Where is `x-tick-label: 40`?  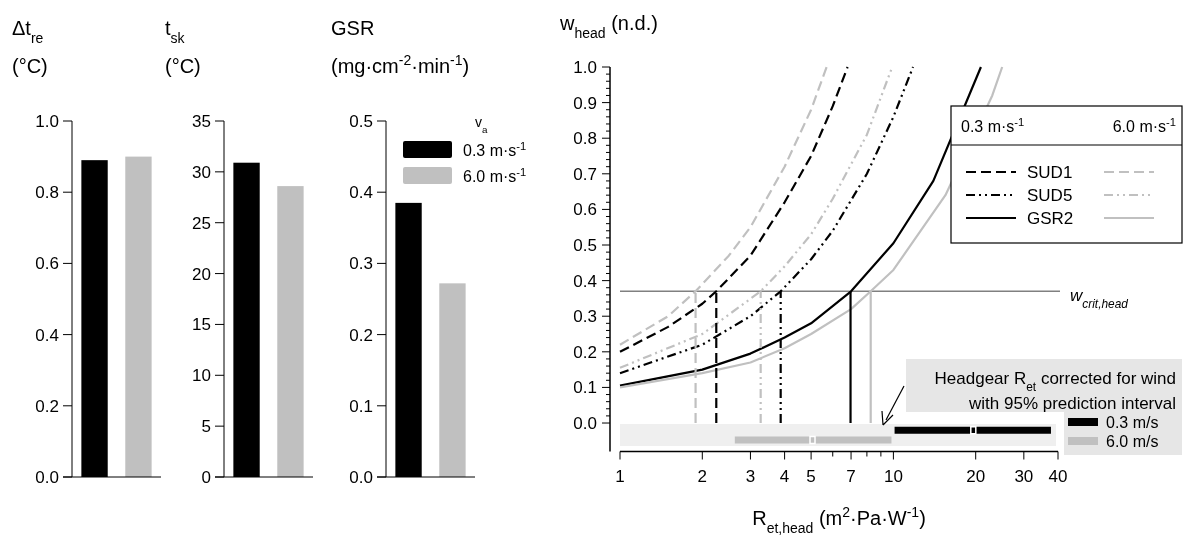 x-tick-label: 40 is located at coordinates (1058, 476).